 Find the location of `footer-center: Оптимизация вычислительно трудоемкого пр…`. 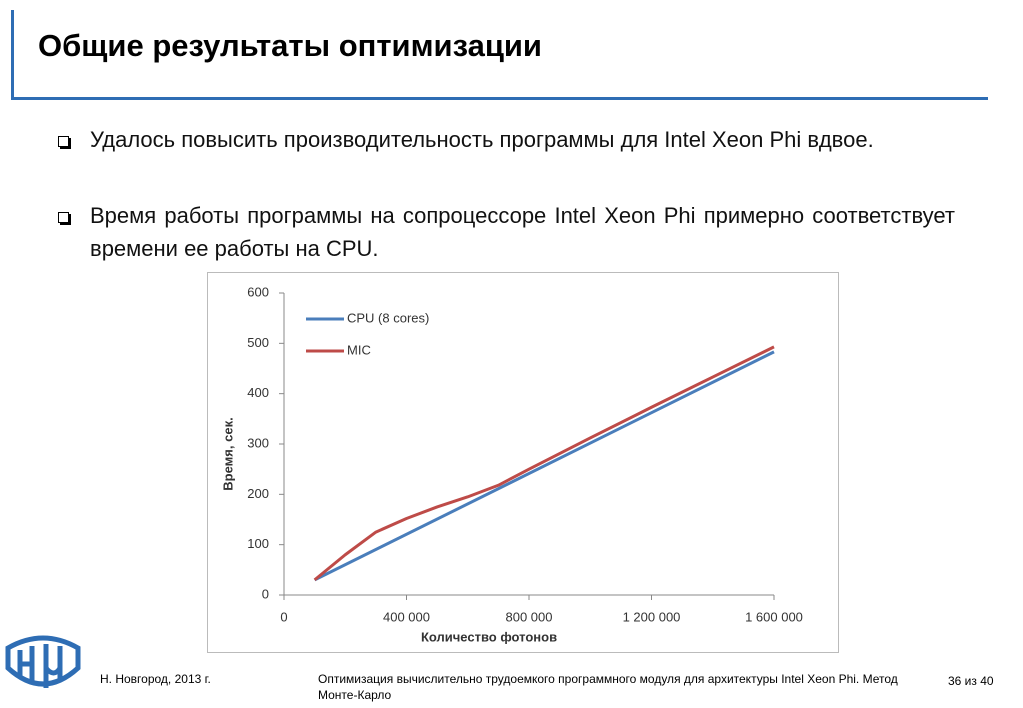

footer-center: Оптимизация вычислительно трудоемкого пр… is located at coordinates (608, 687).